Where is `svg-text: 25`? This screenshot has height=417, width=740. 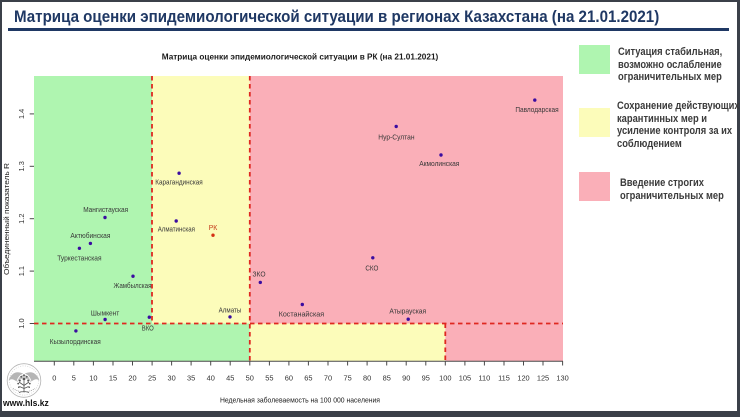
svg-text: 25 is located at coordinates (152, 378).